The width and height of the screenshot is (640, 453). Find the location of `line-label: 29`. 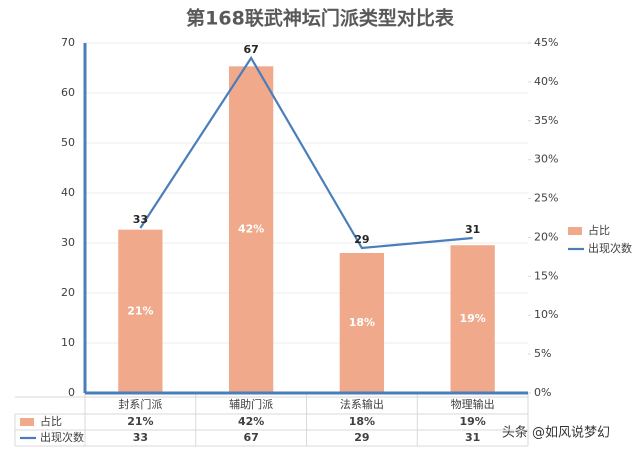

line-label: 29 is located at coordinates (361, 239).